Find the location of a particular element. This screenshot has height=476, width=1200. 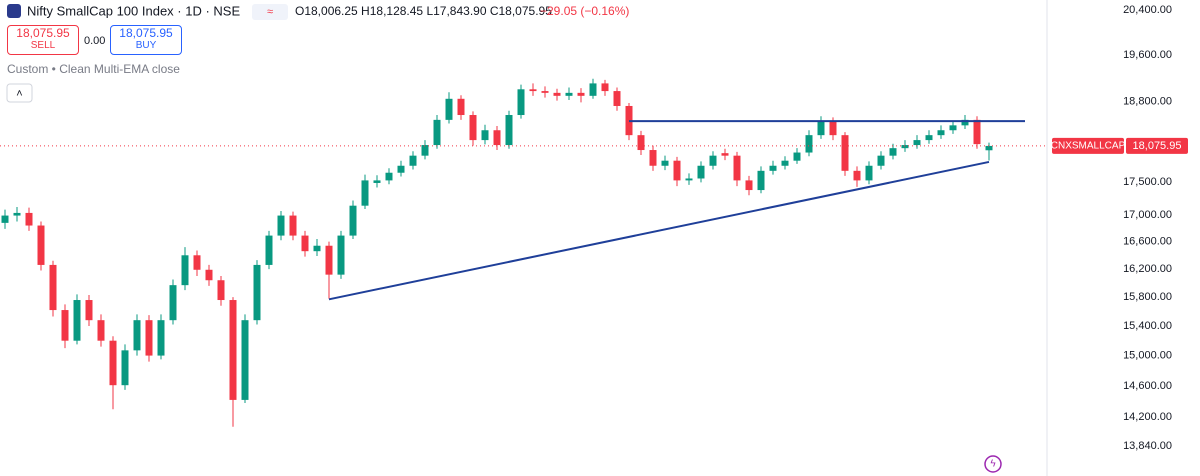

symbol-icon is located at coordinates (14, 11).